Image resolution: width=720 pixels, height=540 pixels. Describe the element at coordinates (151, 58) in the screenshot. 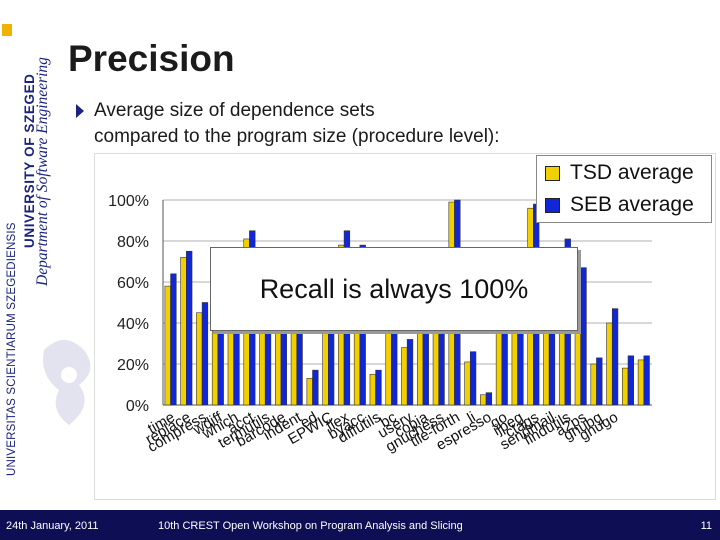

I see `slide-title: Precision` at that location.